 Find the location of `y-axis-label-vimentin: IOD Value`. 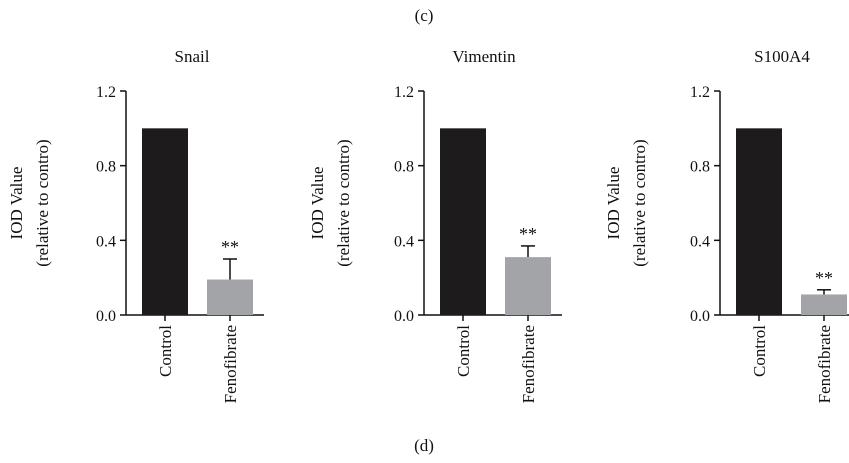

y-axis-label-vimentin: IOD Value is located at coordinates (317, 203).